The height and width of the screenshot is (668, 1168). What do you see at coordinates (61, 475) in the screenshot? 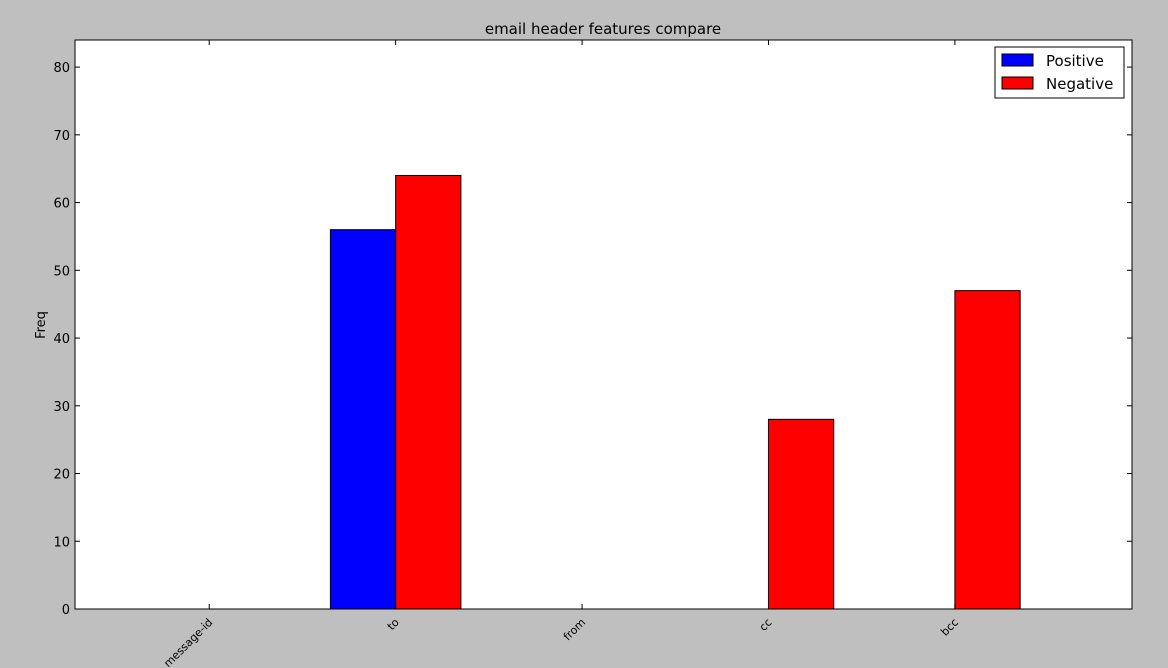
I see `y-tick-label: 20` at bounding box center [61, 475].